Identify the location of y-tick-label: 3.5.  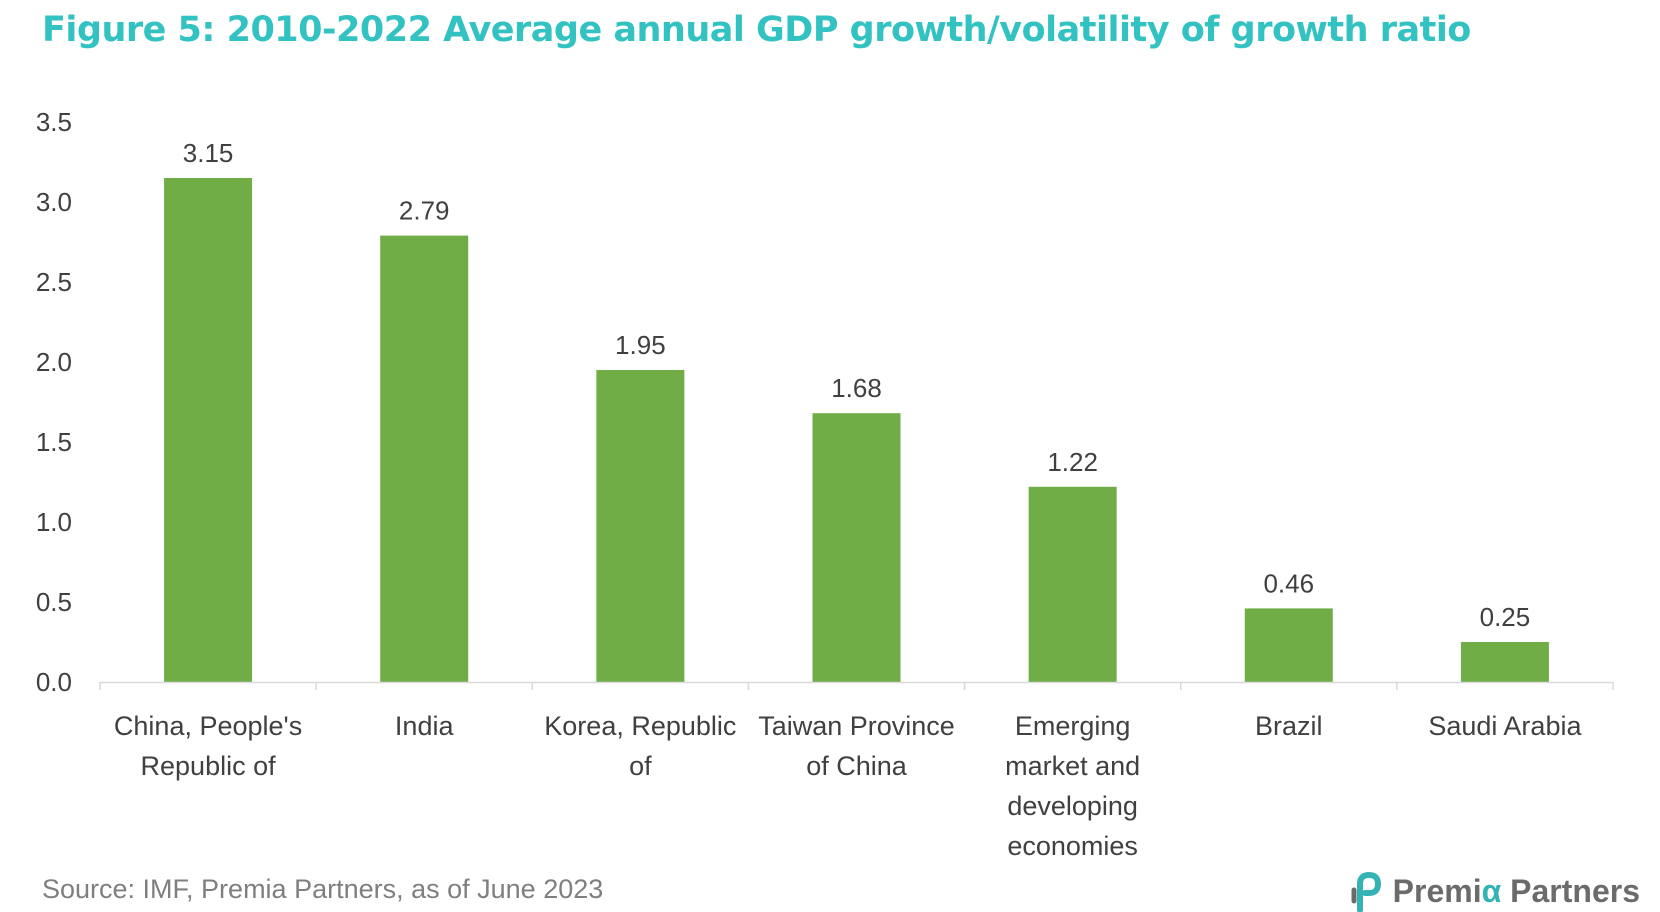
(54, 122).